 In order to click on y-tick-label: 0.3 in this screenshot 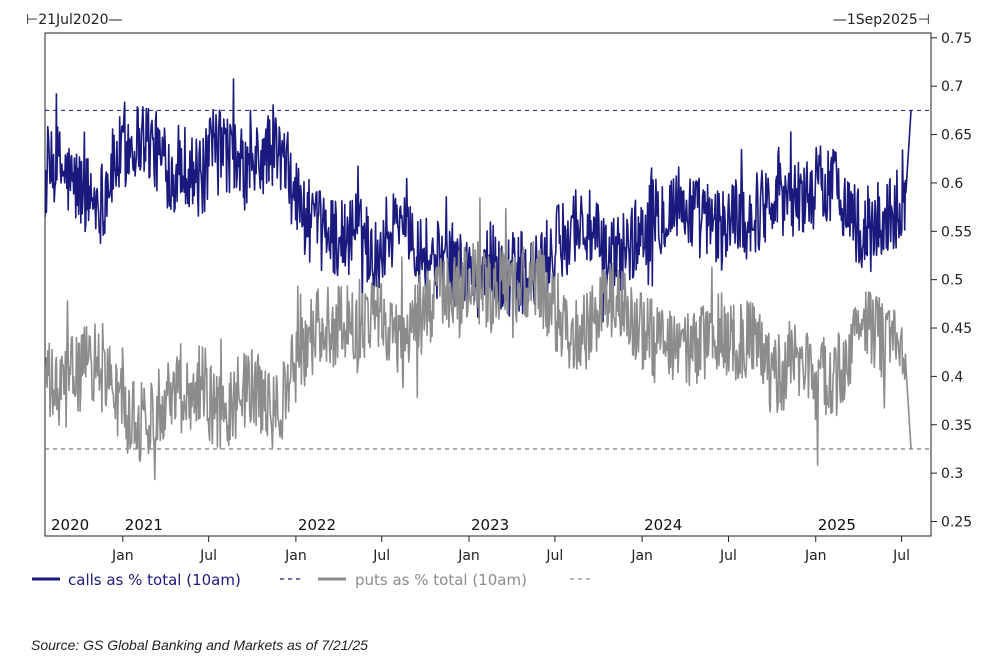, I will do `click(952, 474)`.